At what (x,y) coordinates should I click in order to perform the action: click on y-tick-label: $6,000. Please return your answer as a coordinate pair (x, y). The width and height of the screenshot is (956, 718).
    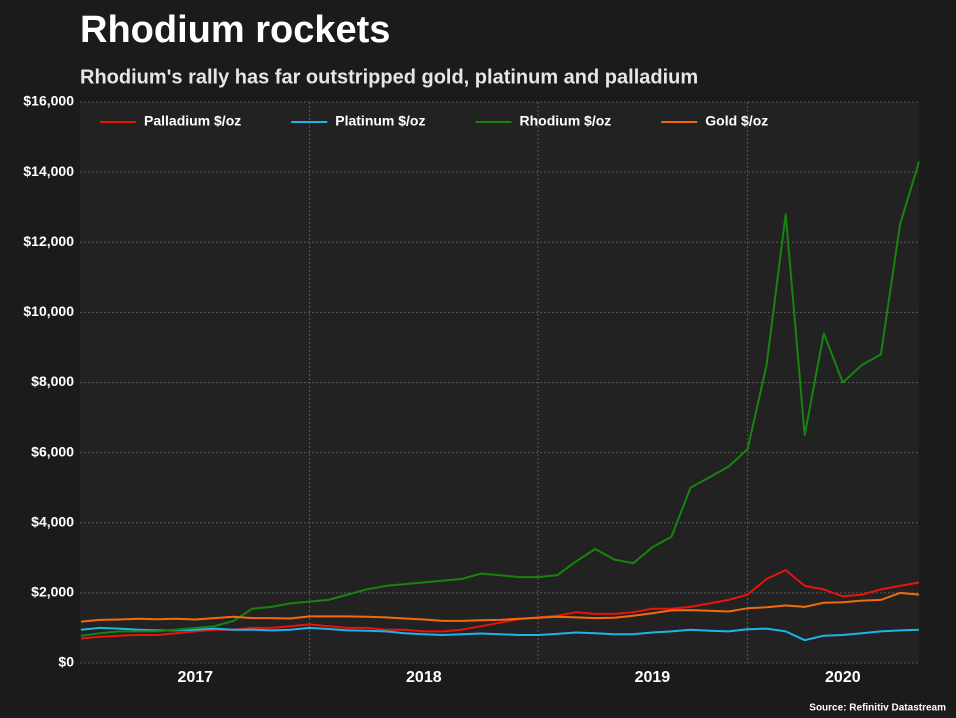
    Looking at the image, I should click on (52, 451).